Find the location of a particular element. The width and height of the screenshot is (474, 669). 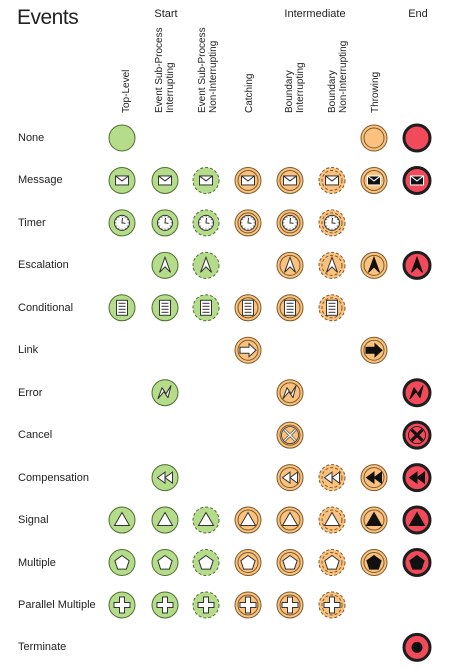

event-parallel-multiple-boundary-non-interrupting is located at coordinates (332, 605).